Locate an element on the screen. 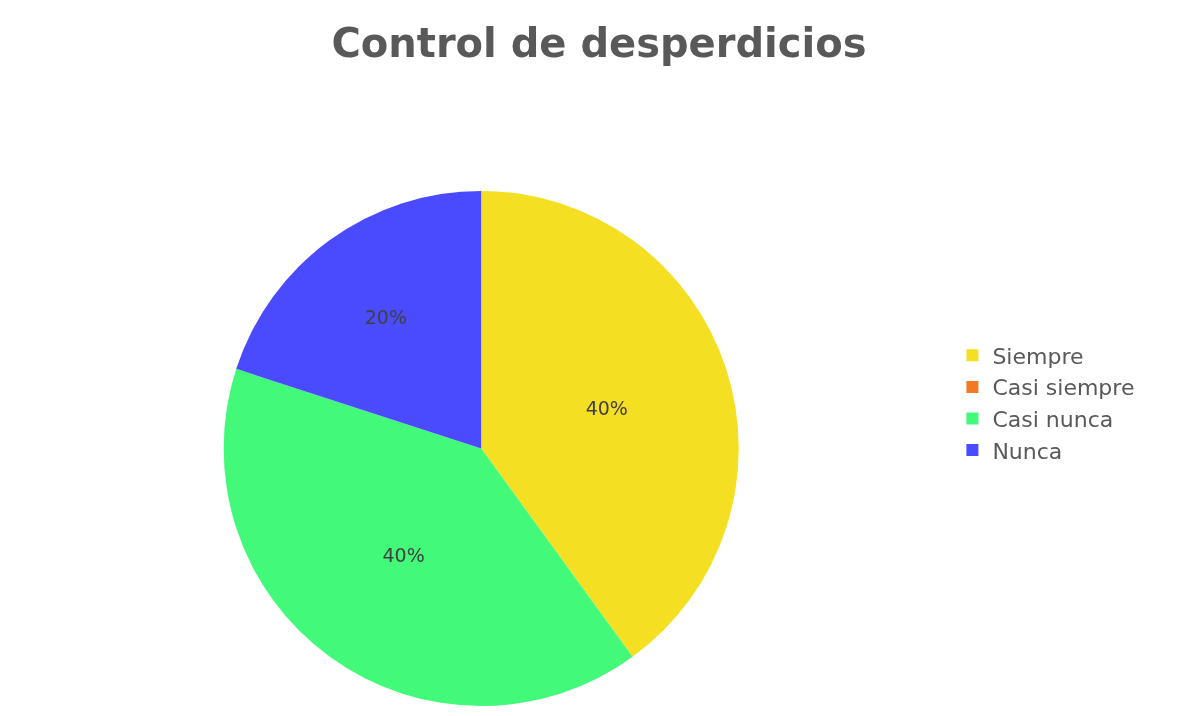 This screenshot has width=1198, height=716. legend-label: Casi nunca is located at coordinates (1053, 420).